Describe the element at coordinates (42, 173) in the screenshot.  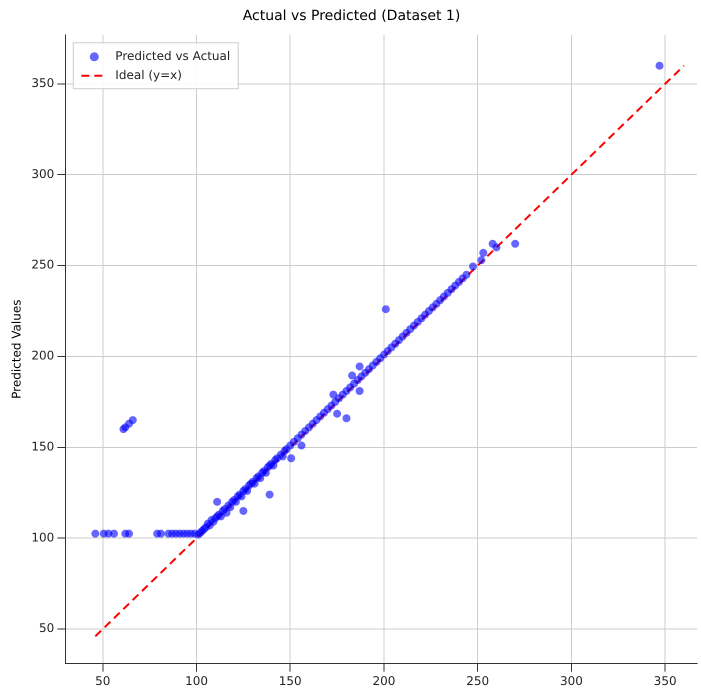
I see `y-tick-label: 300` at that location.